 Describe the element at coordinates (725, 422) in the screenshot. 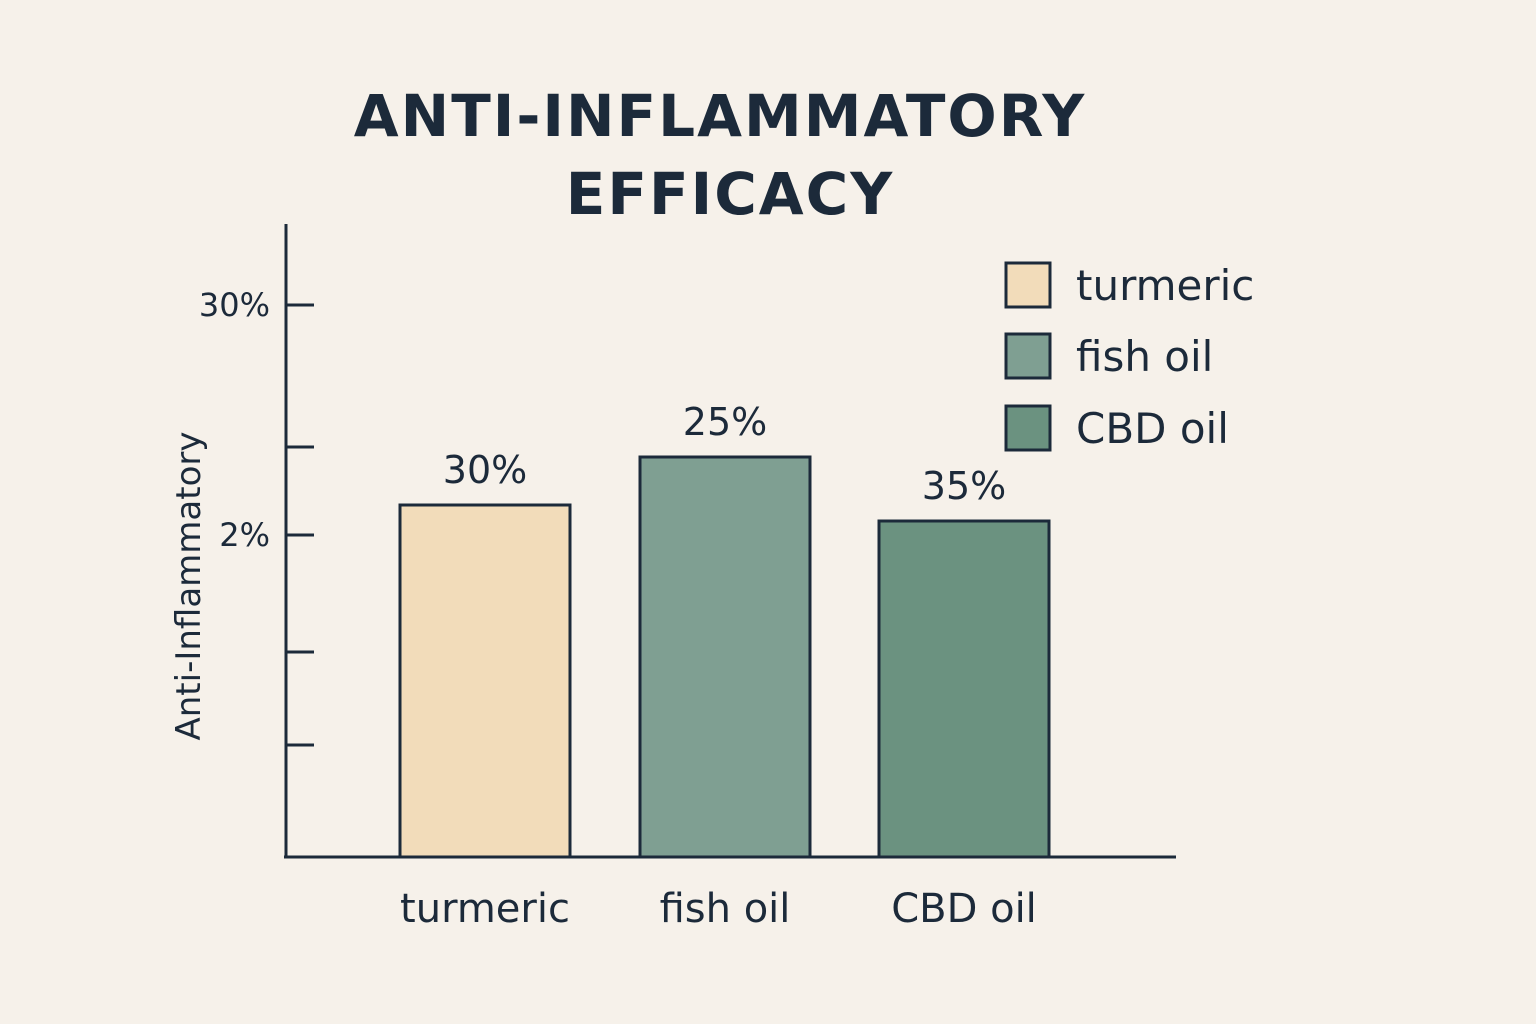

I see `bar-data-label: 25%` at that location.